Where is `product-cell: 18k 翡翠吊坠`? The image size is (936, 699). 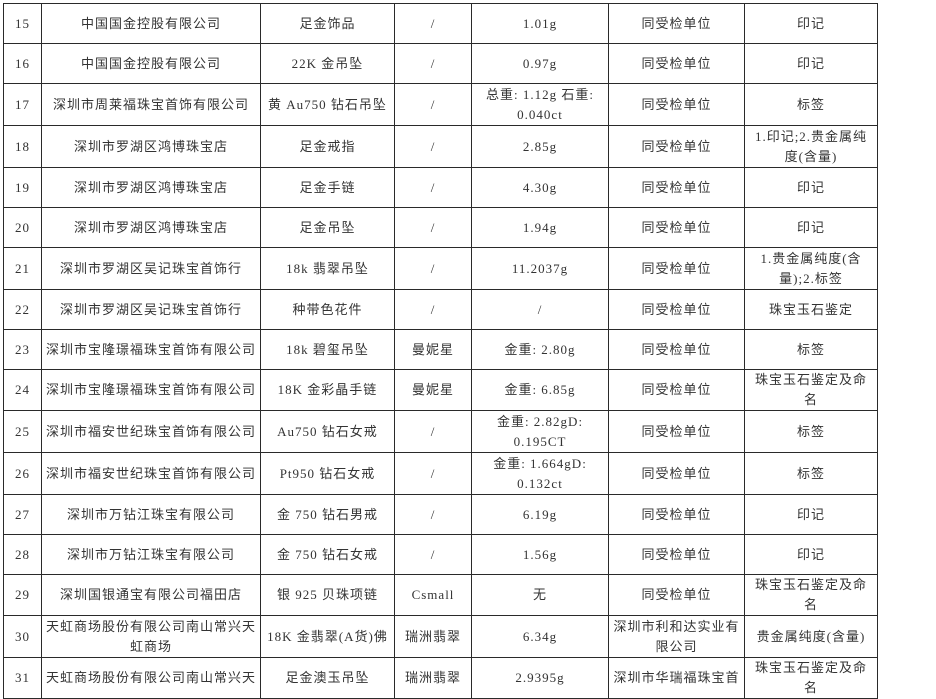 product-cell: 18k 翡翠吊坠 is located at coordinates (327, 268).